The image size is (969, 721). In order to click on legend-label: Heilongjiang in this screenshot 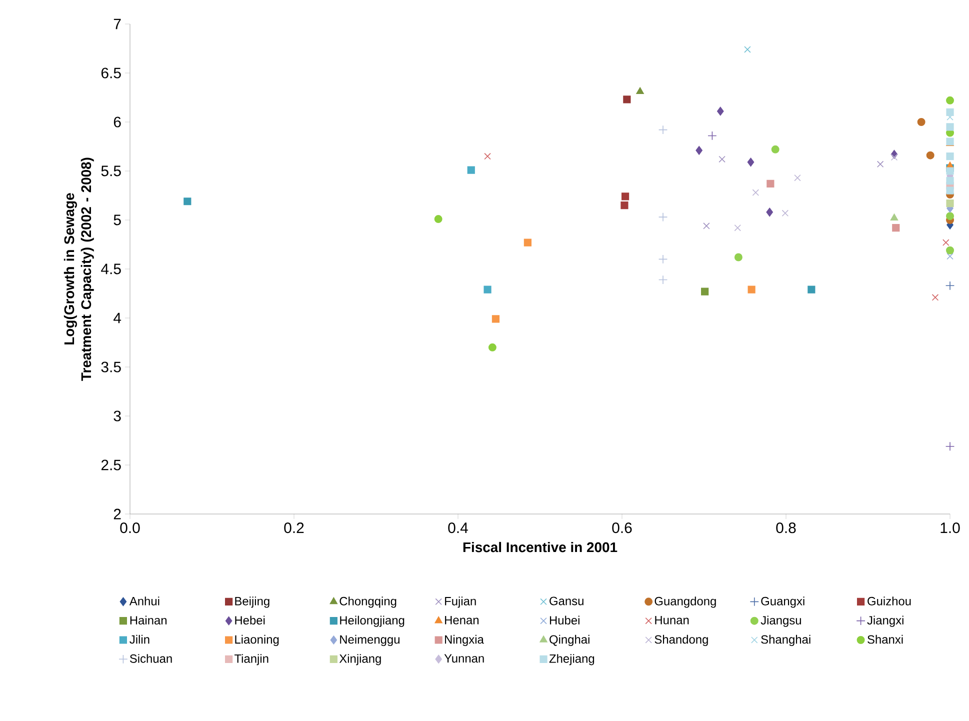, I will do `click(372, 621)`.